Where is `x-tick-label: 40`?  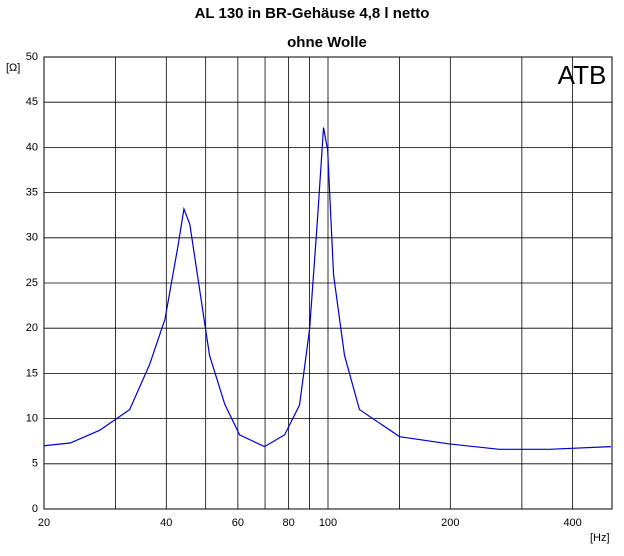
x-tick-label: 40 is located at coordinates (166, 523).